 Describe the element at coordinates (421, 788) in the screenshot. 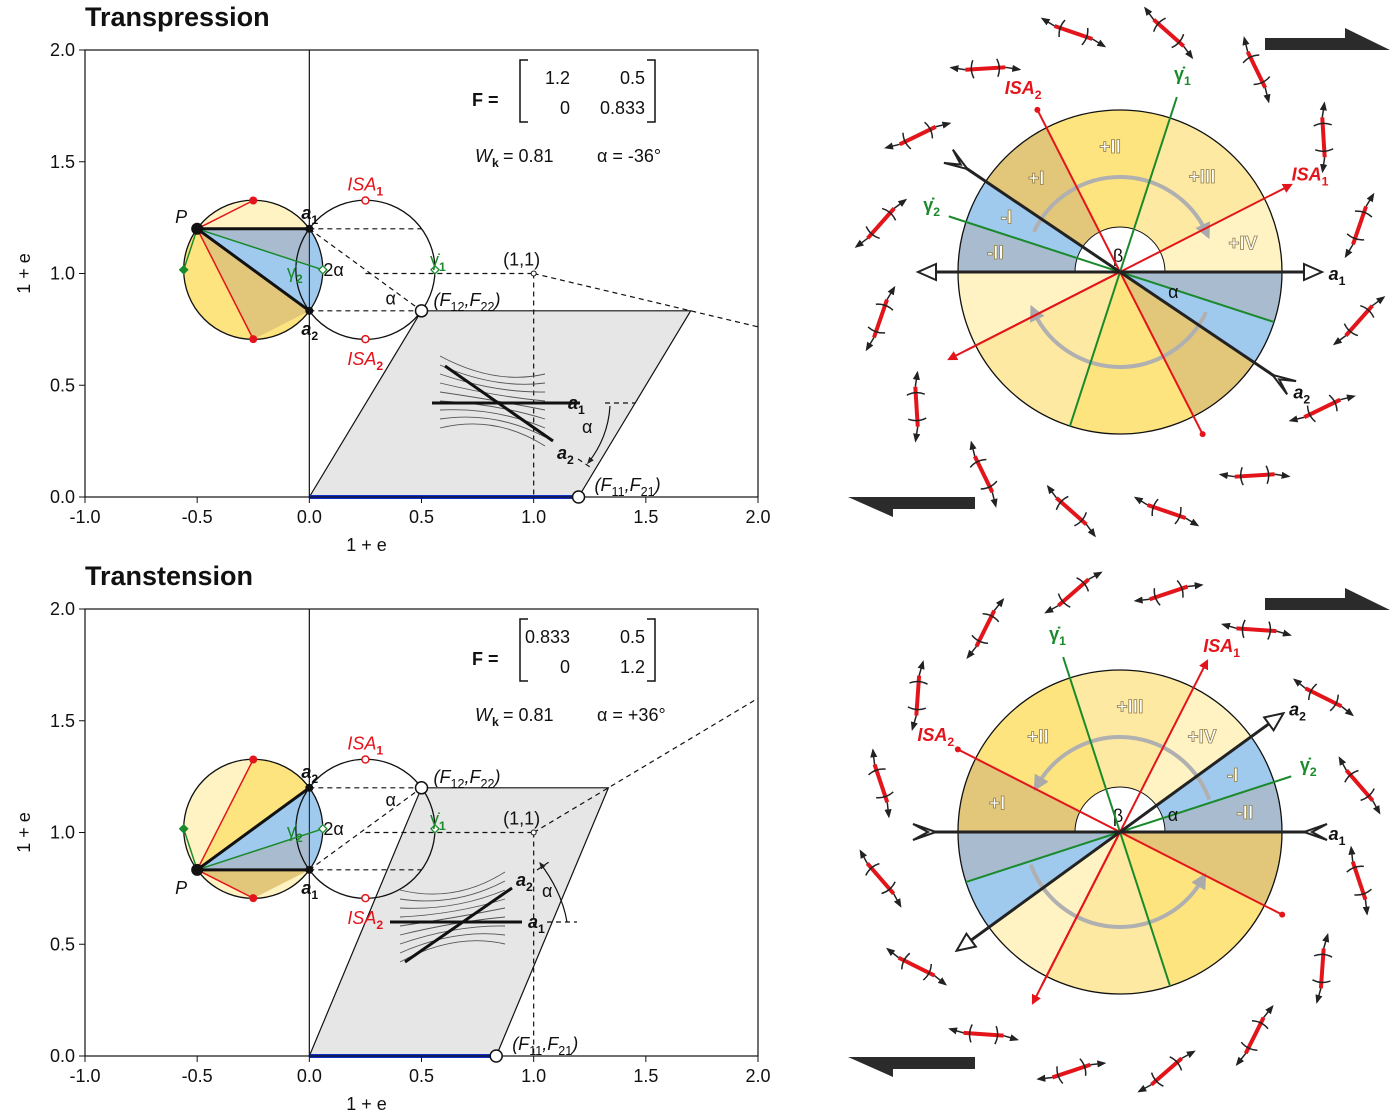

I see `f12-point` at that location.